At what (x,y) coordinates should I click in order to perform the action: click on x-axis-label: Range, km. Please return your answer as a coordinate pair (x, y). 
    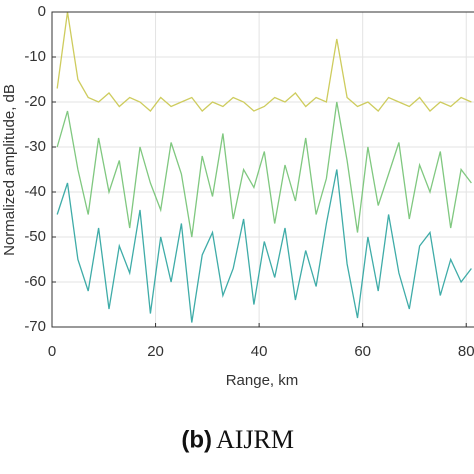
    Looking at the image, I should click on (262, 380).